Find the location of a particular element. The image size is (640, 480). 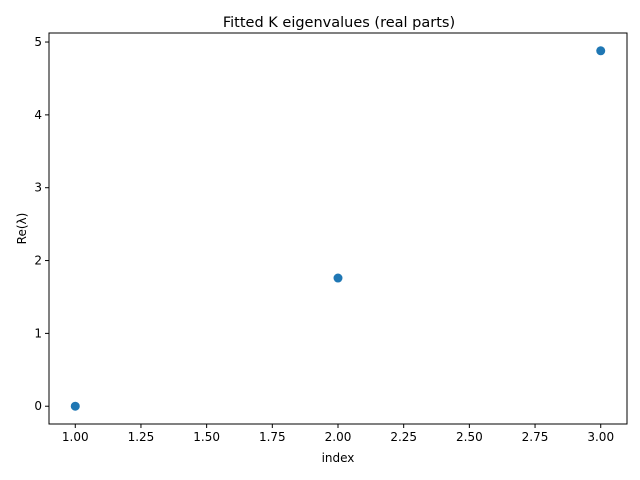

y-axis-label: Re(λ) is located at coordinates (22, 229).